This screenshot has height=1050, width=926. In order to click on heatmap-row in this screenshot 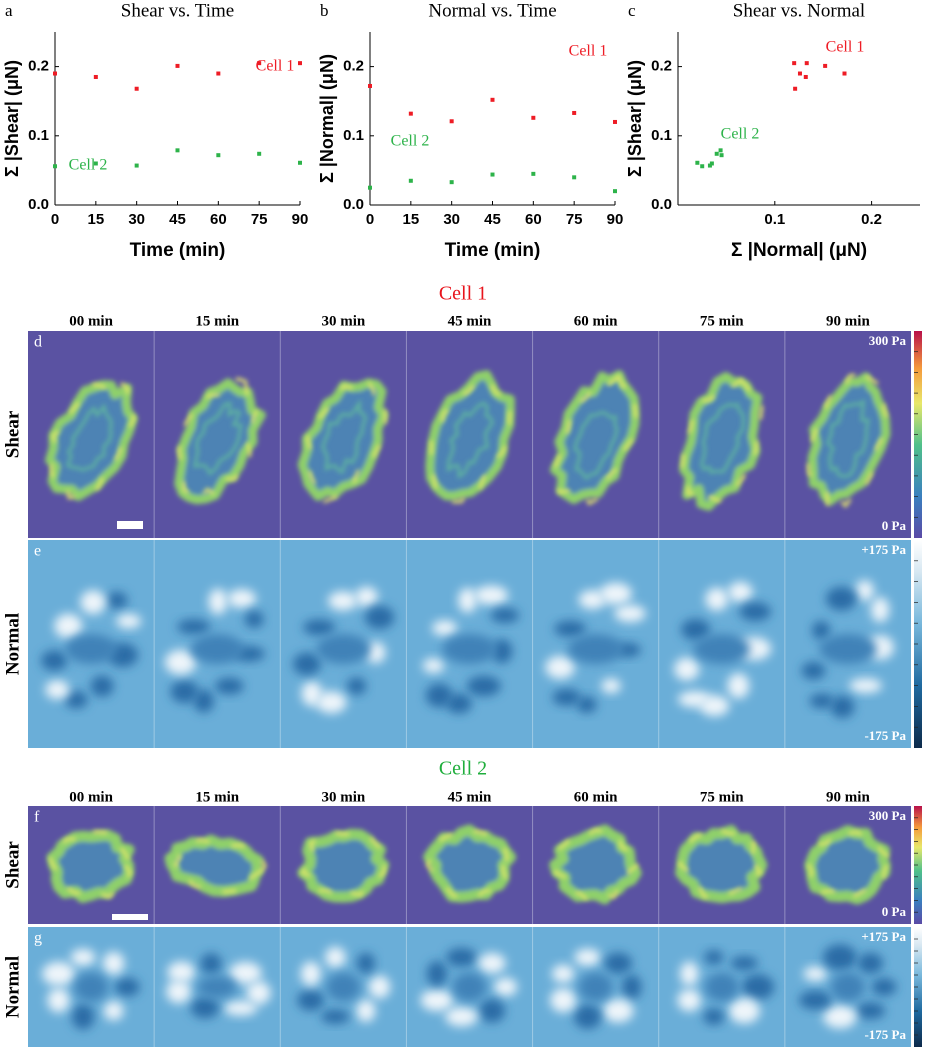, I will do `click(469, 865)`.